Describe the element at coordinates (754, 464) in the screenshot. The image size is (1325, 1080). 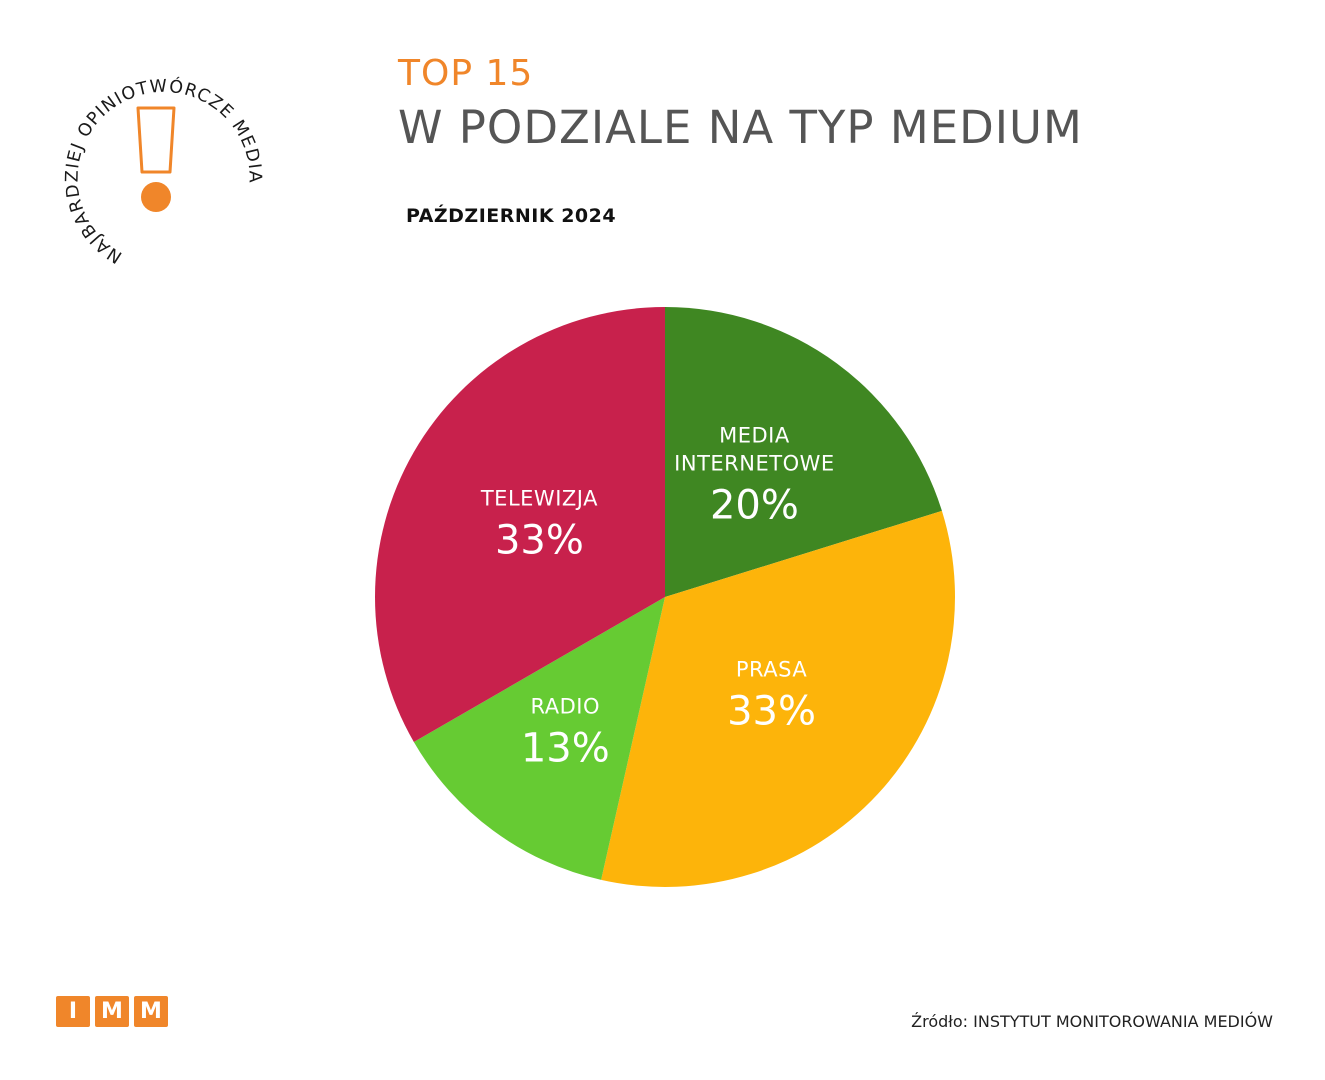
I see `slice-label-media-internetowe-line-1: INTERNETOWE` at that location.